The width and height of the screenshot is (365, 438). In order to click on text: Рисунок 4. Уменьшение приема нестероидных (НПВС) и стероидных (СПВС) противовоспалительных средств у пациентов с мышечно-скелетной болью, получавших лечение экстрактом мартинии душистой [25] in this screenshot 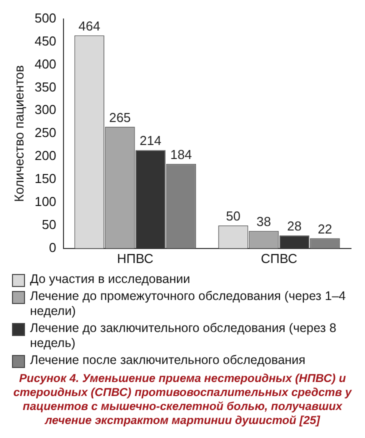, I will do `click(182, 400)`.